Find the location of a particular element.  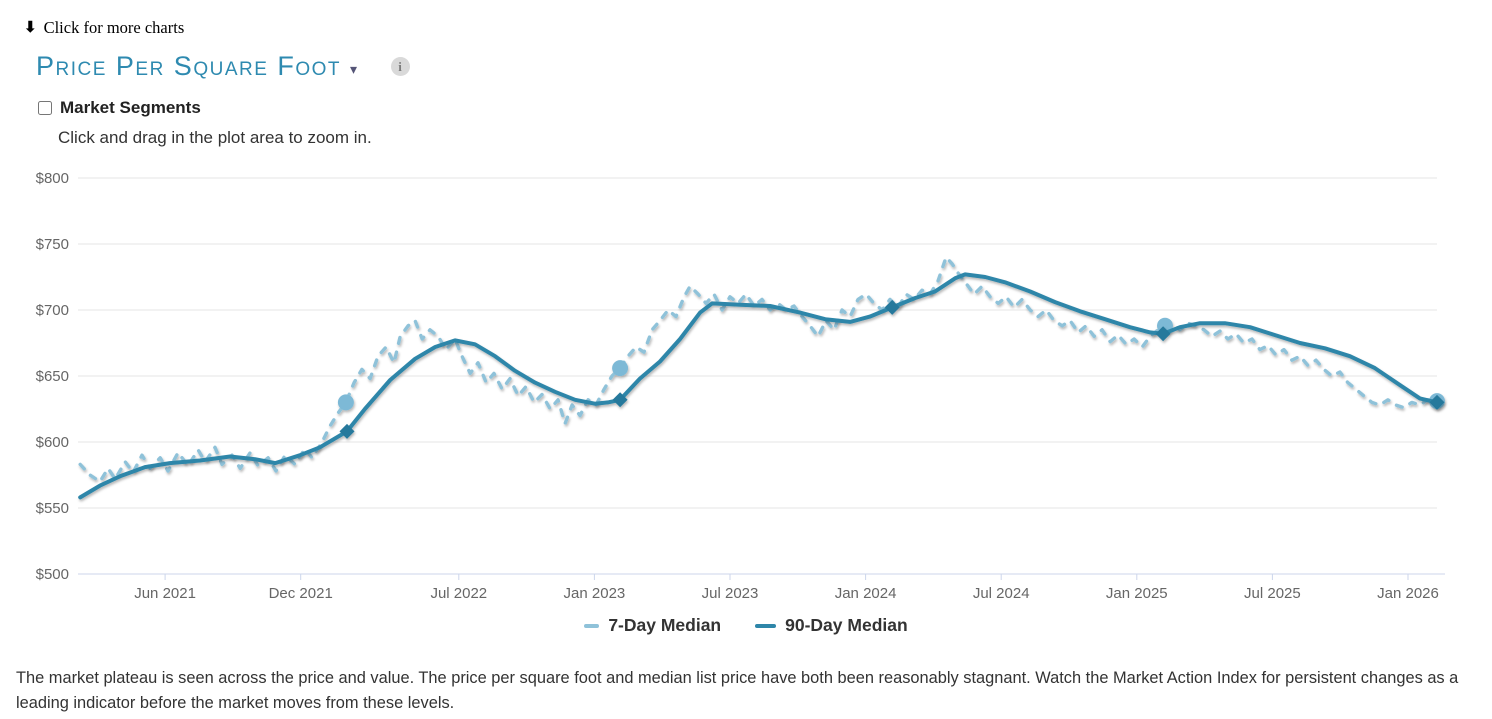

chart-title-dropdown: Price Per Square Foot ▾ is located at coordinates (197, 66).